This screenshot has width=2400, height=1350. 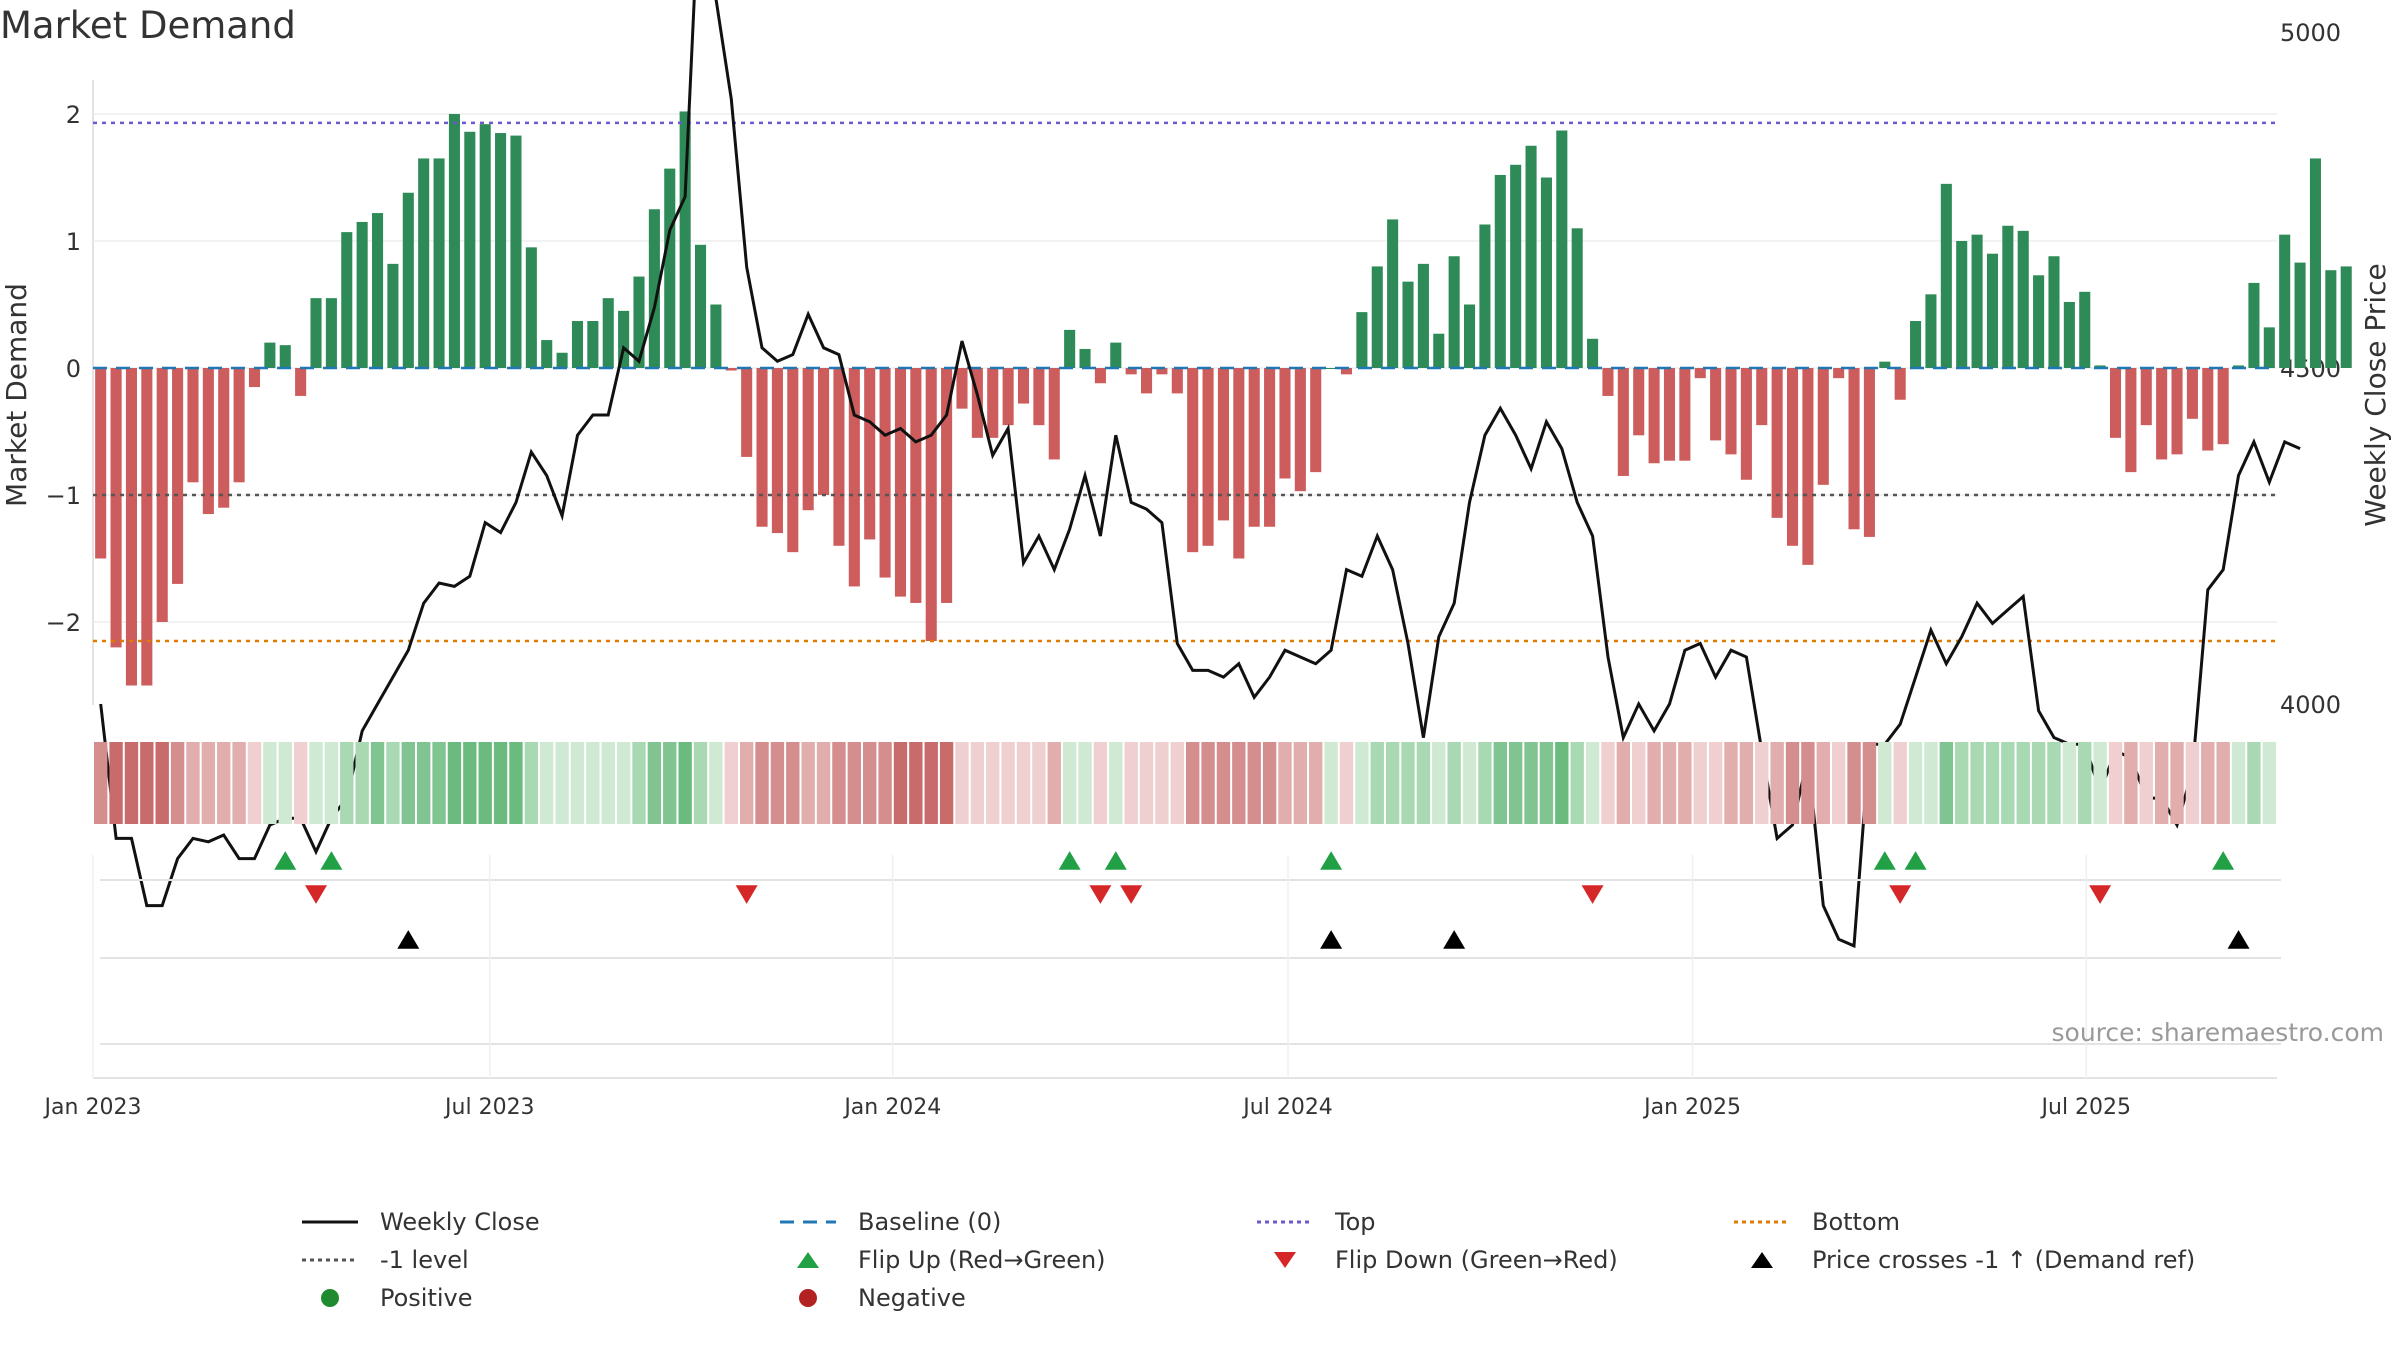 What do you see at coordinates (73, 115) in the screenshot?
I see `y-tick-label: 2` at bounding box center [73, 115].